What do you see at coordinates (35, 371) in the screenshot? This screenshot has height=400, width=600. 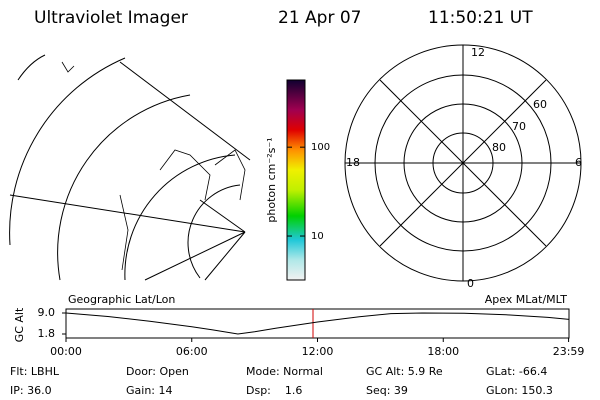 I see `status-field: Flt: LBHL` at bounding box center [35, 371].